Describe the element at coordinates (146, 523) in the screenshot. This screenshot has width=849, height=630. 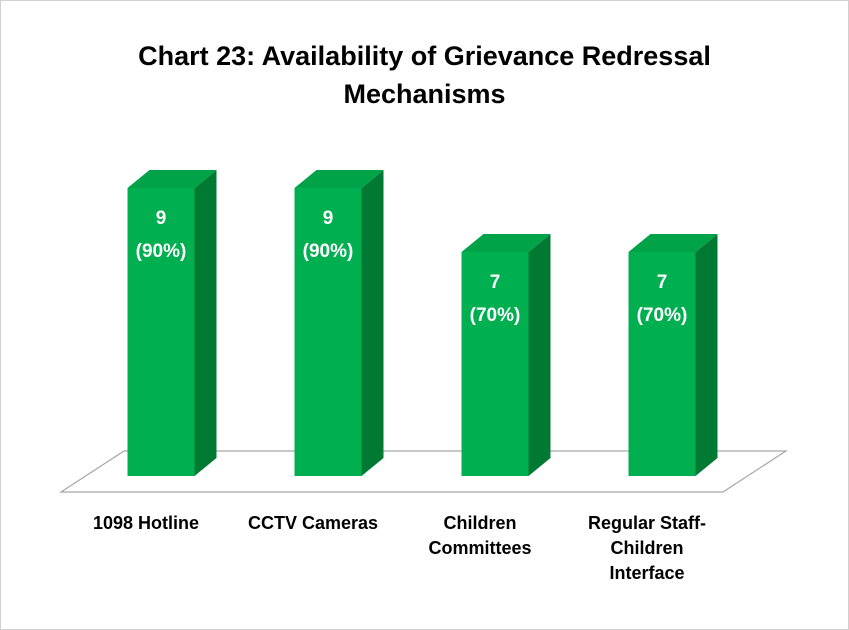
I see `category-label: 1098 Hotline` at that location.